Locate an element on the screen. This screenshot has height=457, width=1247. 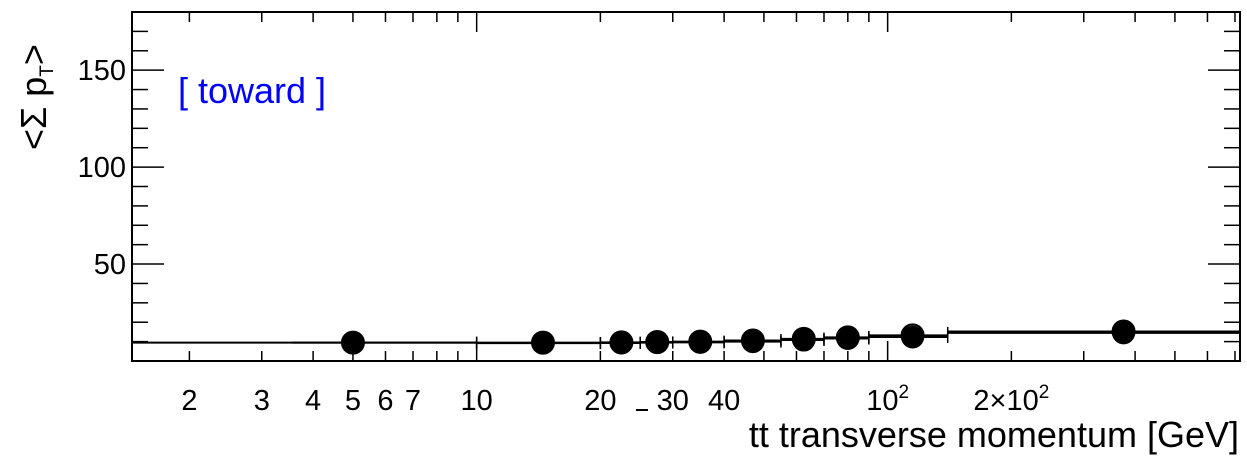
y-tick-label: 150 is located at coordinates (102, 71).